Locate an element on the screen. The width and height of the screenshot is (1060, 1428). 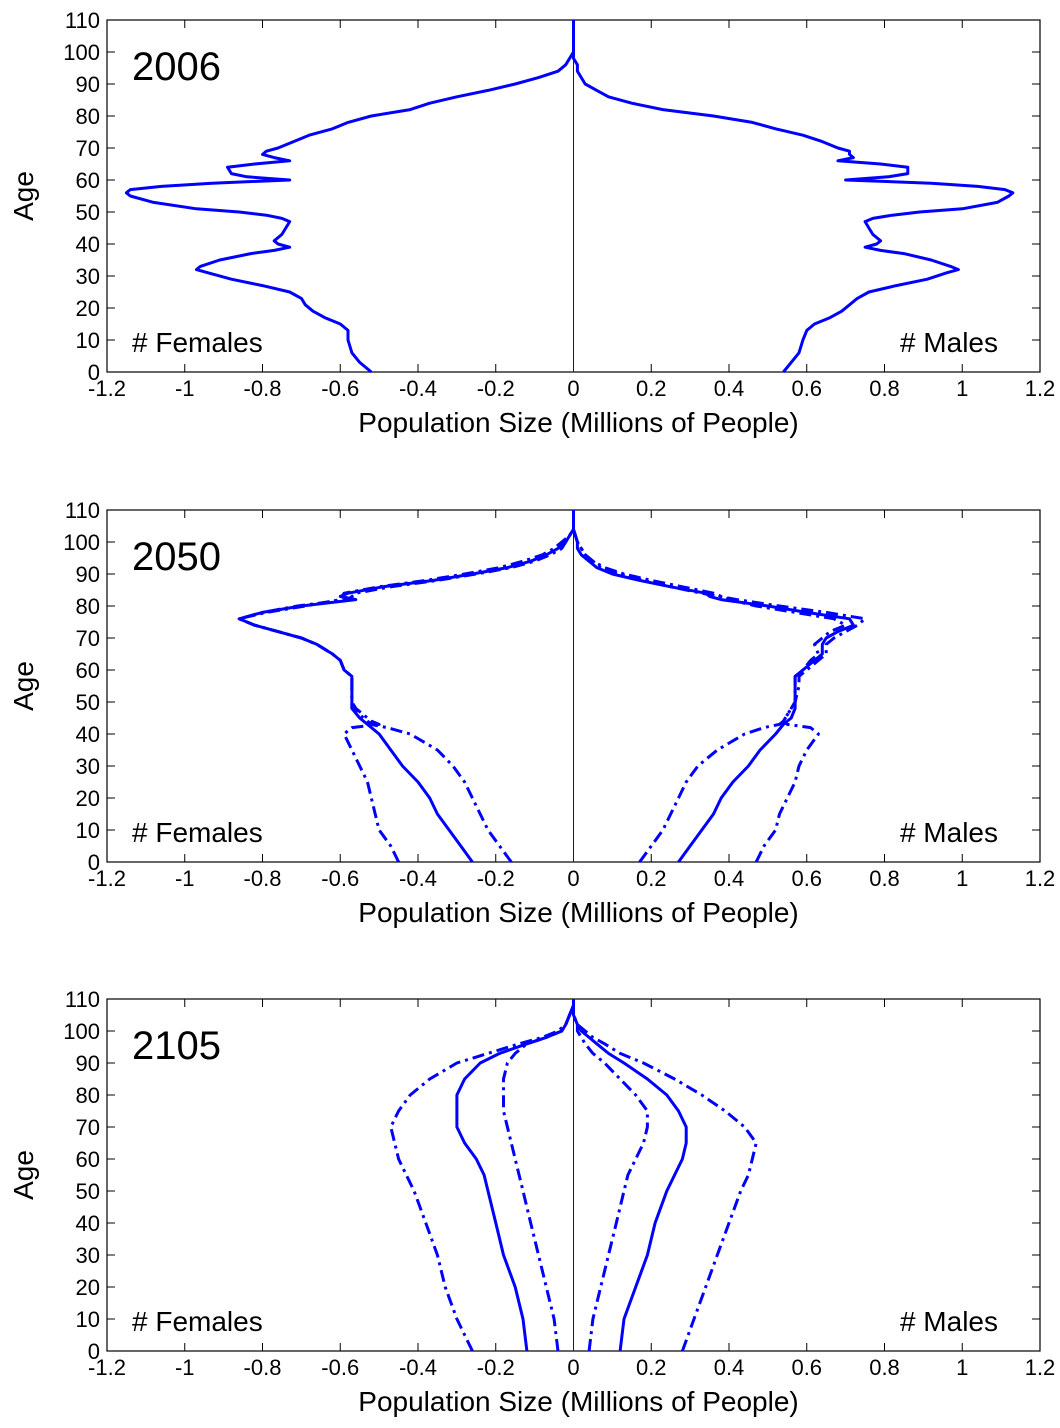
panel-year-label: 2105 is located at coordinates (176, 1046).